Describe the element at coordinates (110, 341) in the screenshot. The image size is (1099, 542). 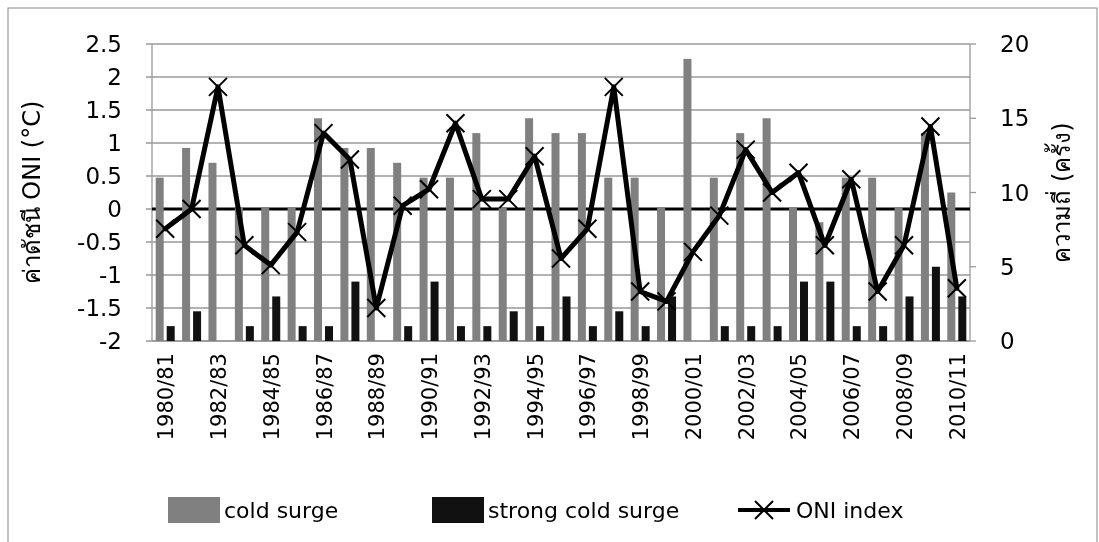
I see `y-tick-label: -2` at that location.